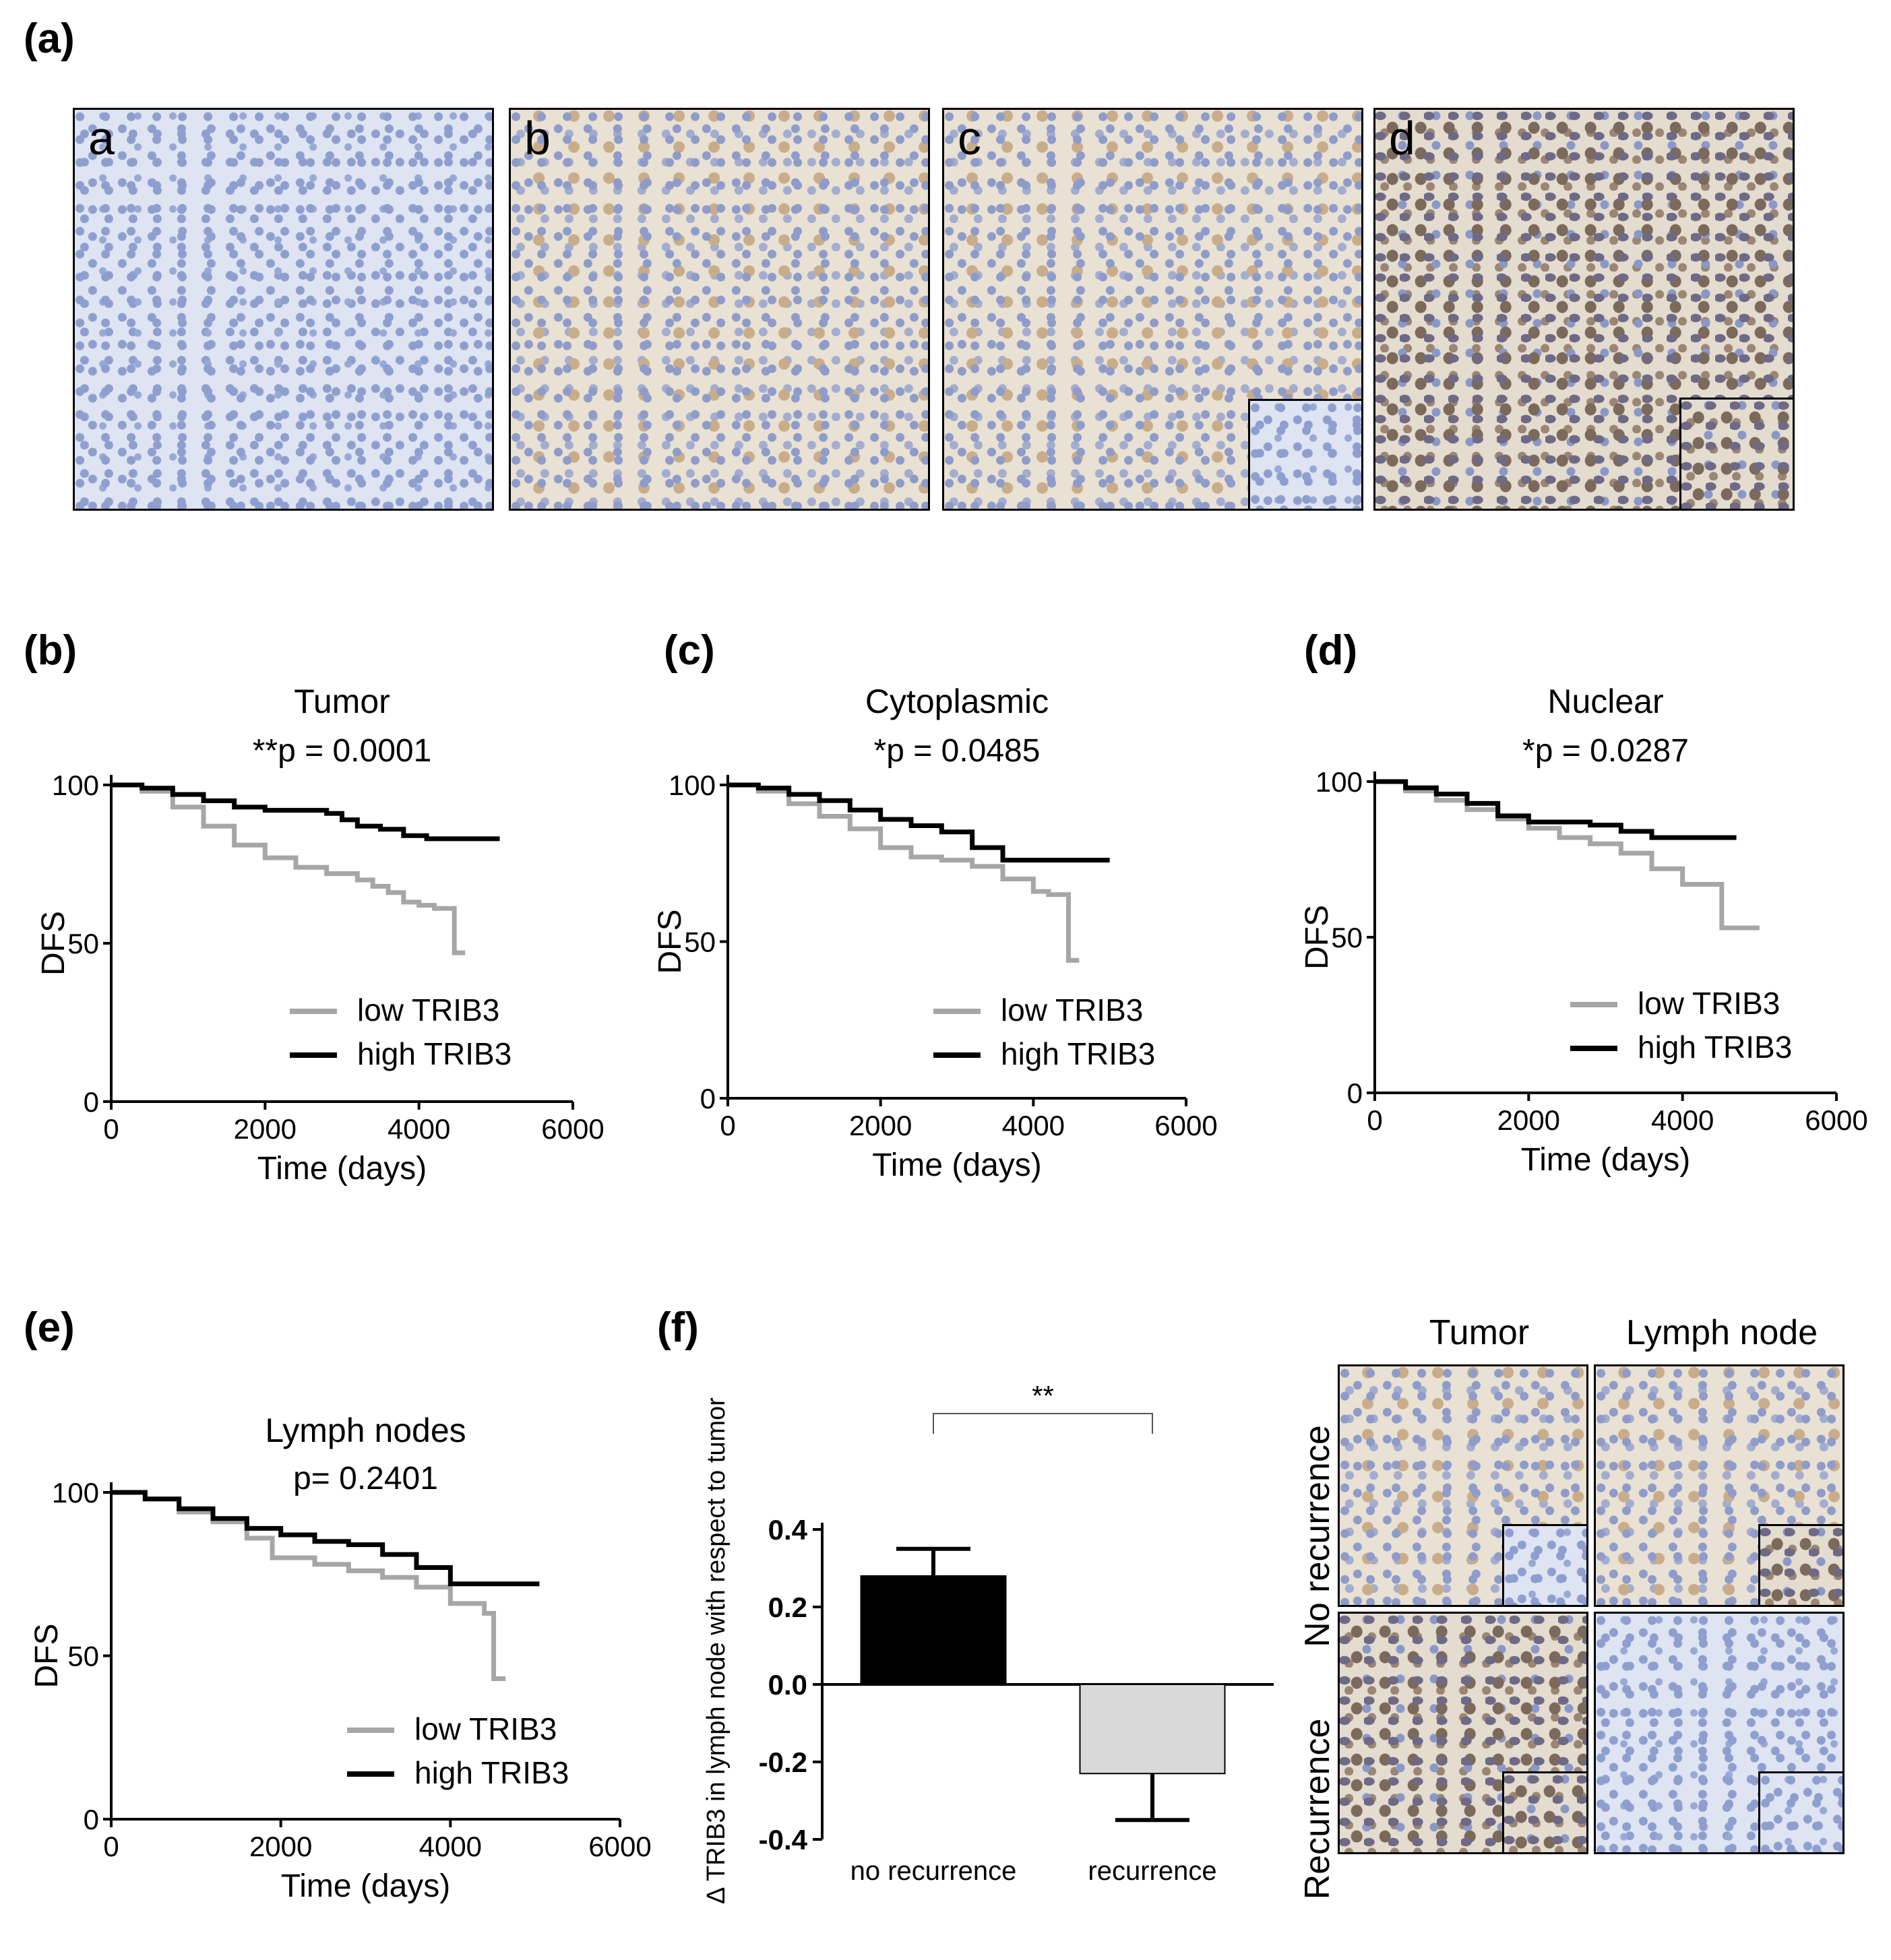 The image size is (1891, 1960). What do you see at coordinates (957, 751) in the screenshot?
I see `chart-subtitle: *p = 0.0485` at bounding box center [957, 751].